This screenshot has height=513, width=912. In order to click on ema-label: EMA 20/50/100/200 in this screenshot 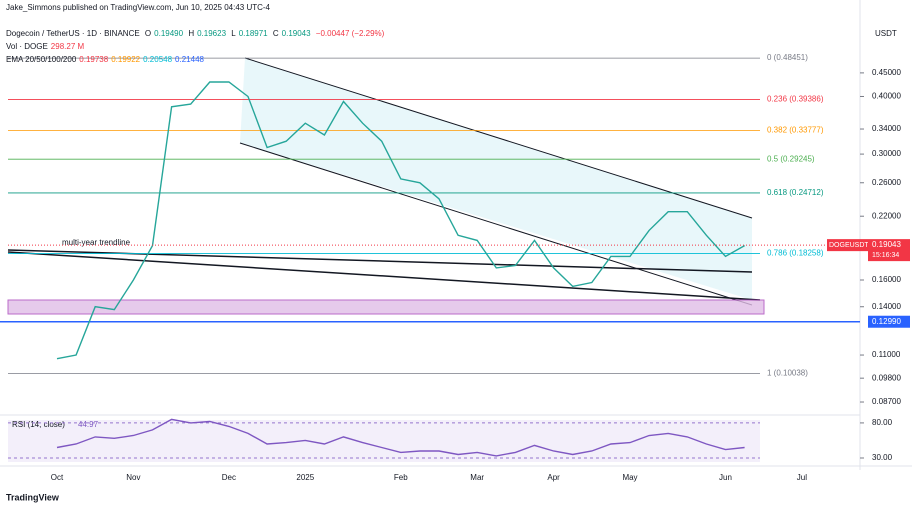, I will do `click(41, 59)`.